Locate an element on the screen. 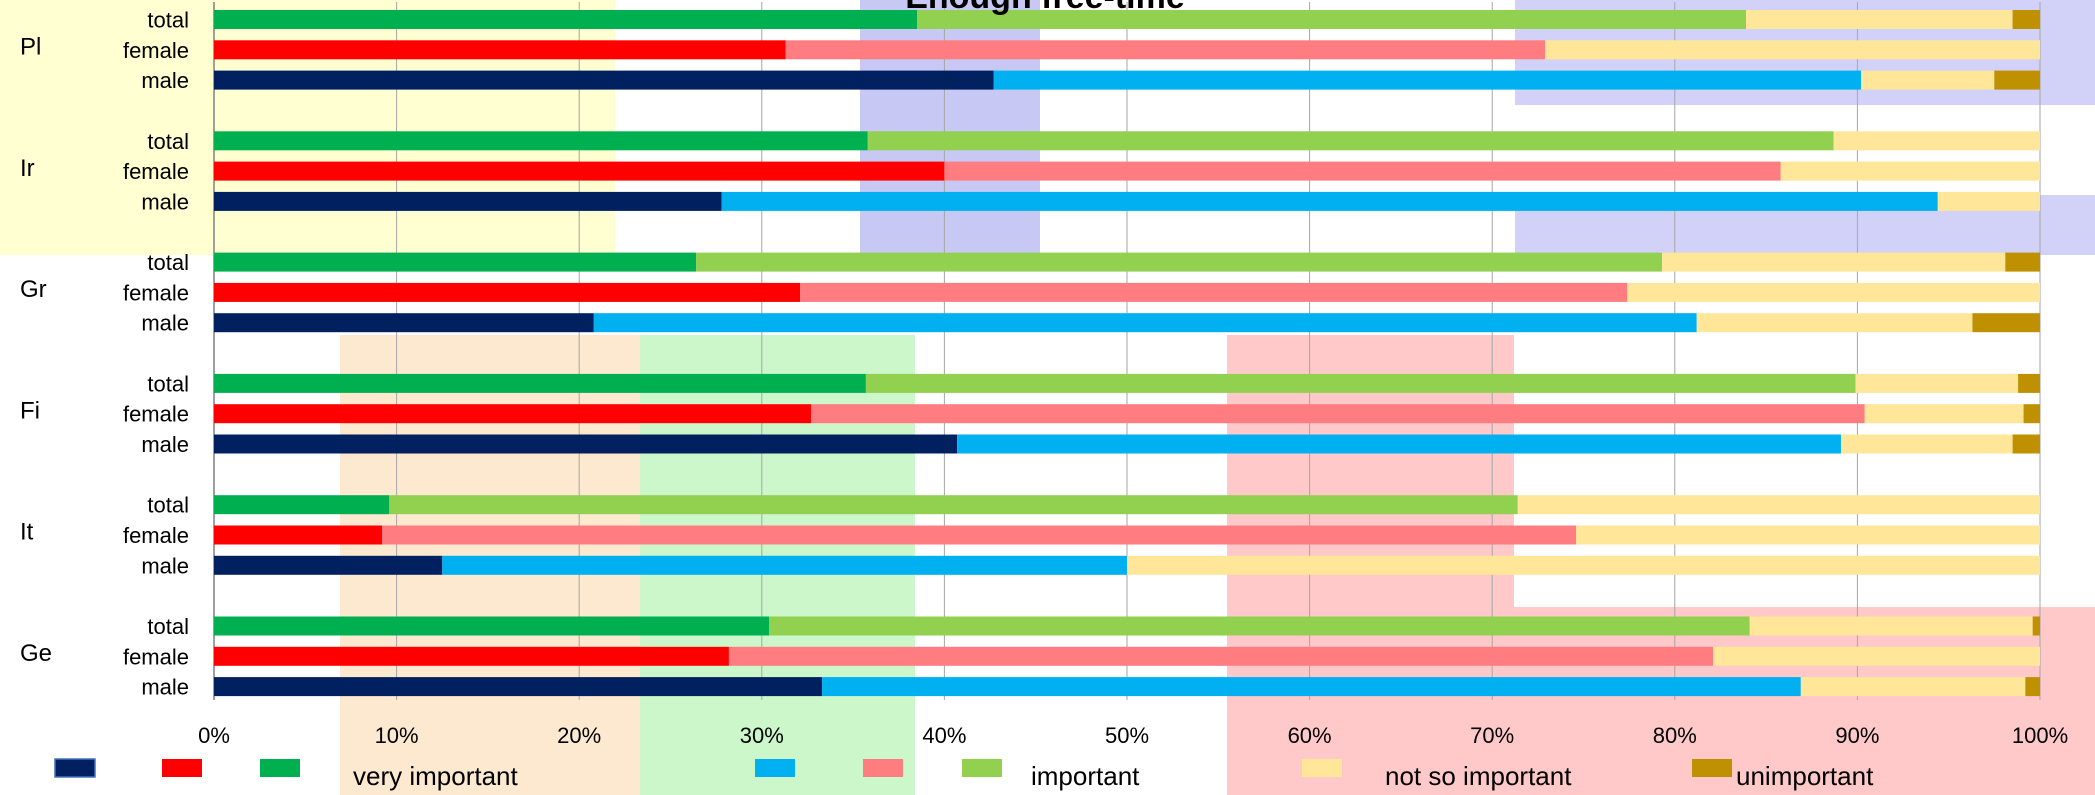 This screenshot has width=2095, height=795. country-label: It is located at coordinates (27, 532).